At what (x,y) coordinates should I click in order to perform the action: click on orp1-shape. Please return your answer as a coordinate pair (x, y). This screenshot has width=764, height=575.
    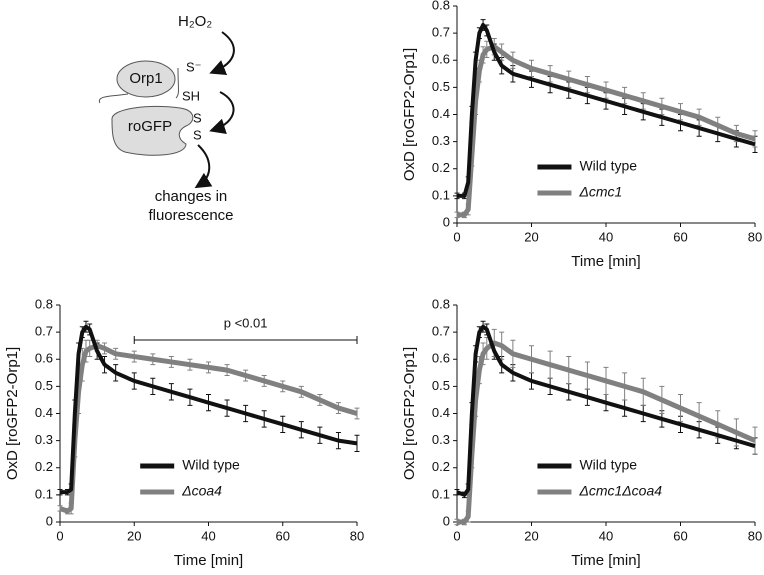
    Looking at the image, I should click on (146, 79).